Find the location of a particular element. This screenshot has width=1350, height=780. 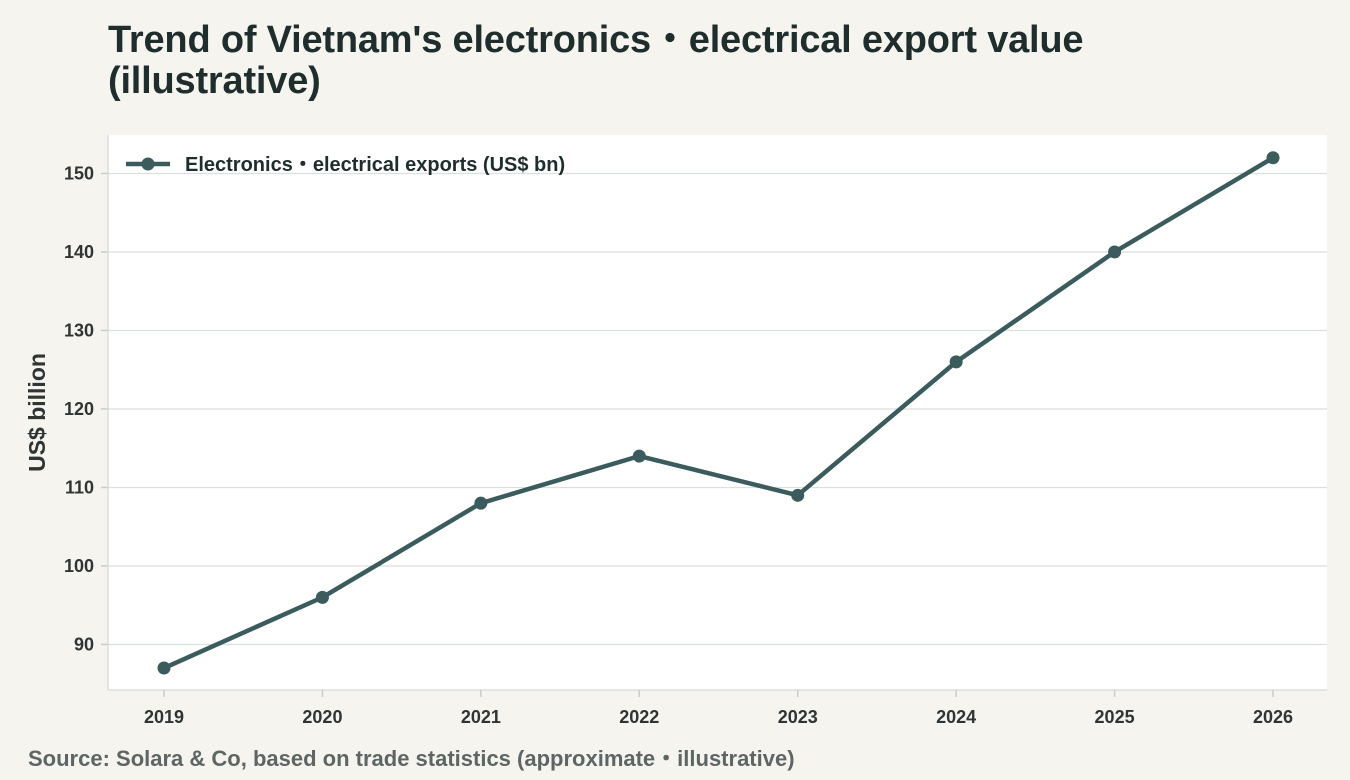

legend-marker-swatch is located at coordinates (148, 164).